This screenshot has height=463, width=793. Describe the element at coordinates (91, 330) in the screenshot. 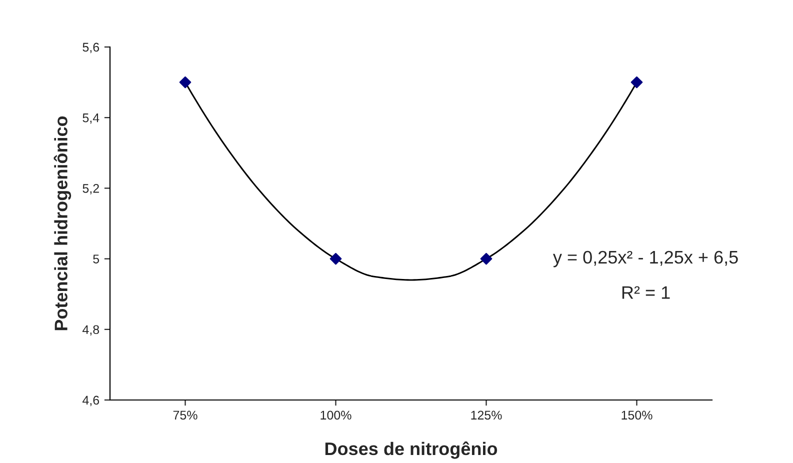

I see `y-tick-label: 4,8` at that location.